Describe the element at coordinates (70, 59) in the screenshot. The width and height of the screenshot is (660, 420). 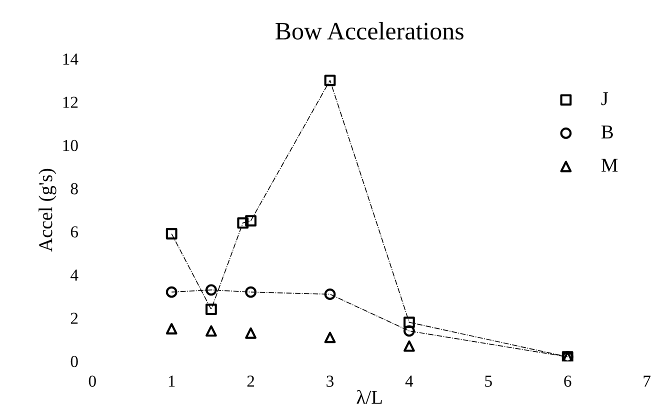
I see `y-tick-label: 14` at that location.